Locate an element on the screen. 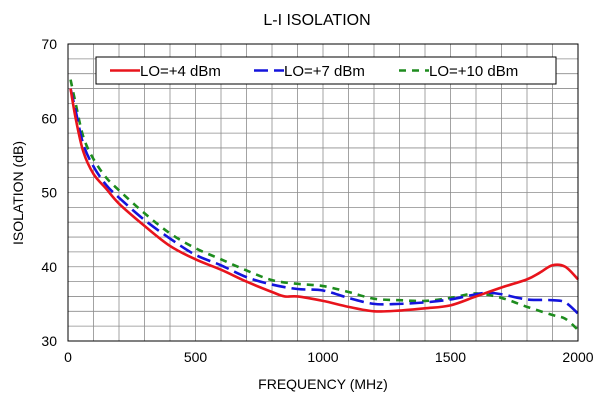 Image resolution: width=598 pixels, height=397 pixels. y-axis-title: ISOLATION (dB) is located at coordinates (18, 193).